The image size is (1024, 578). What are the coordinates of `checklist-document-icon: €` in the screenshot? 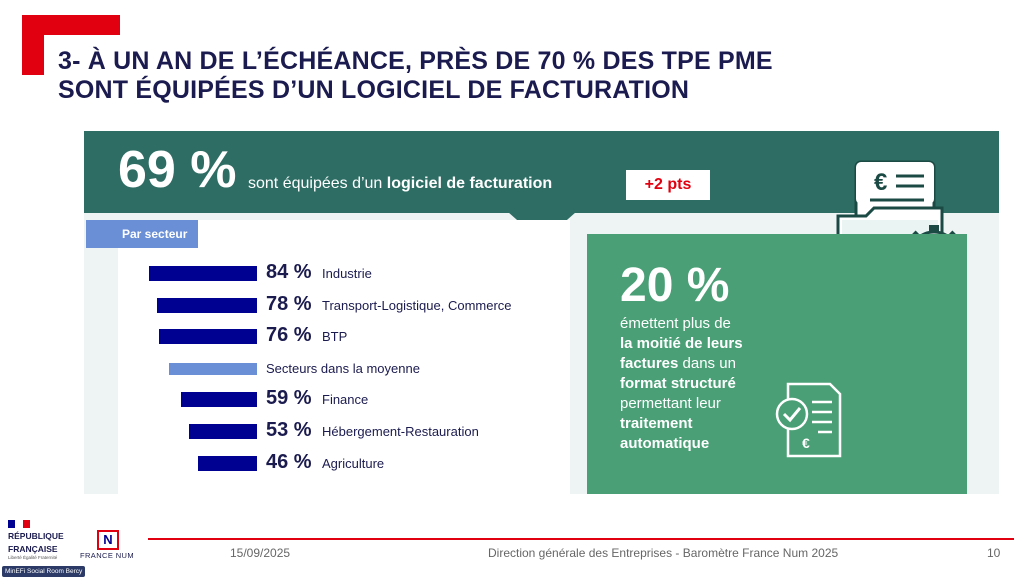 It's located at (810, 420).